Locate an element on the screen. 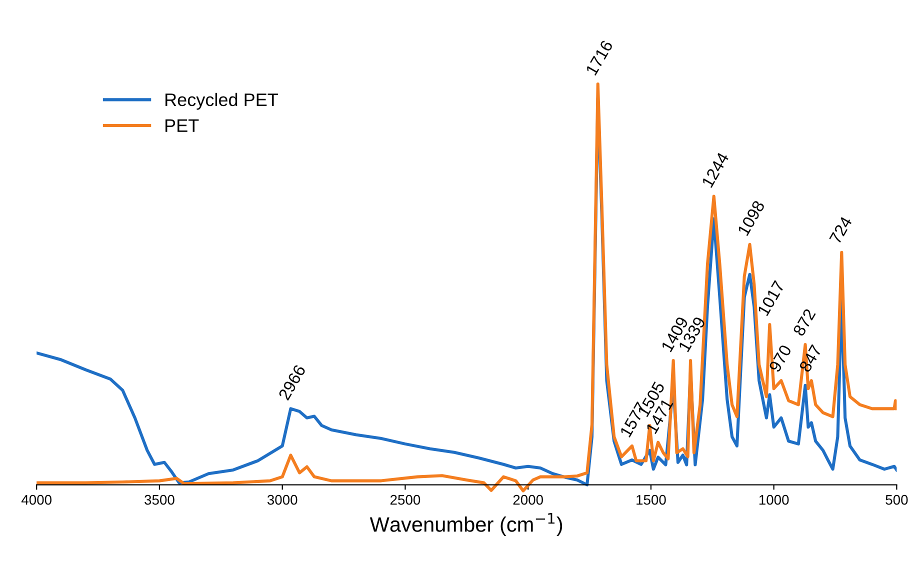 Image resolution: width=915 pixels, height=567 pixels. annotation: 970 is located at coordinates (780, 358).